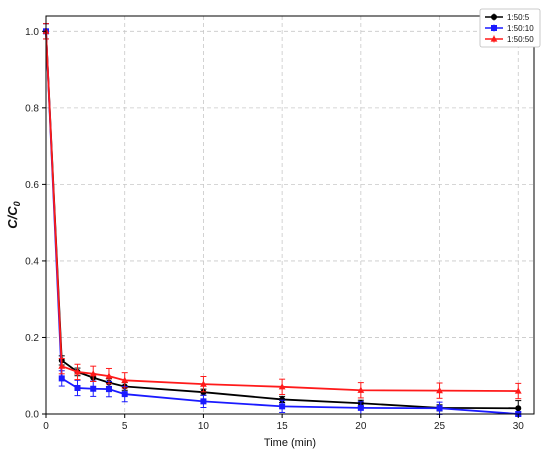 The image size is (550, 457). Describe the element at coordinates (32, 415) in the screenshot. I see `y-tick-label: 0.0` at that location.